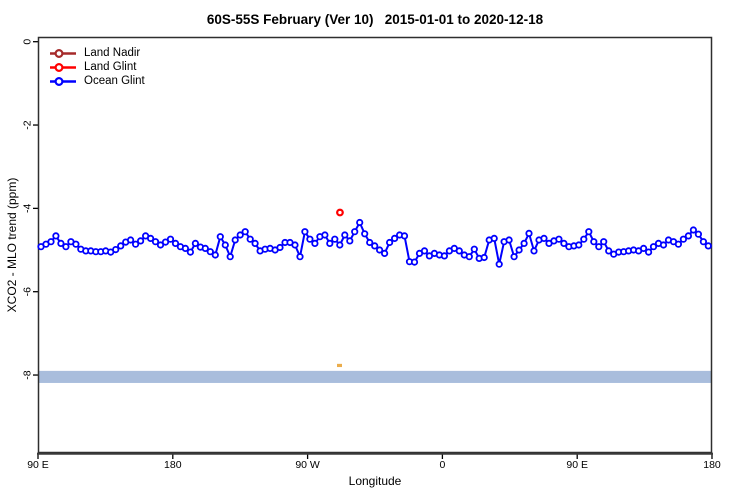  What do you see at coordinates (28, 291) in the screenshot?
I see `y-tick-label: -6` at bounding box center [28, 291].